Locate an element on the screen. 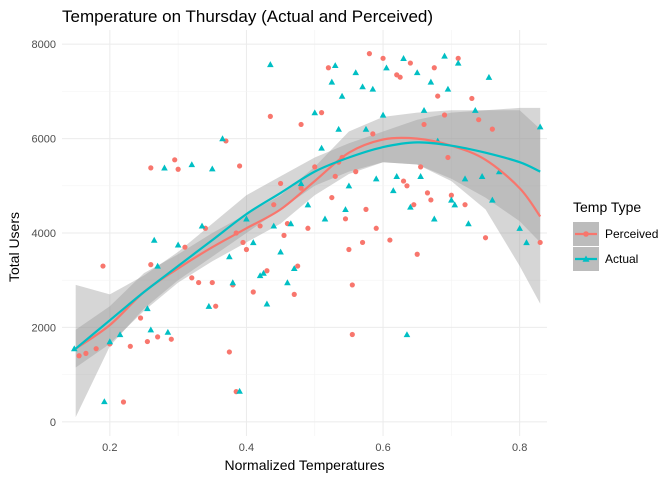  y-tick-label: 2000 is located at coordinates (44, 328).